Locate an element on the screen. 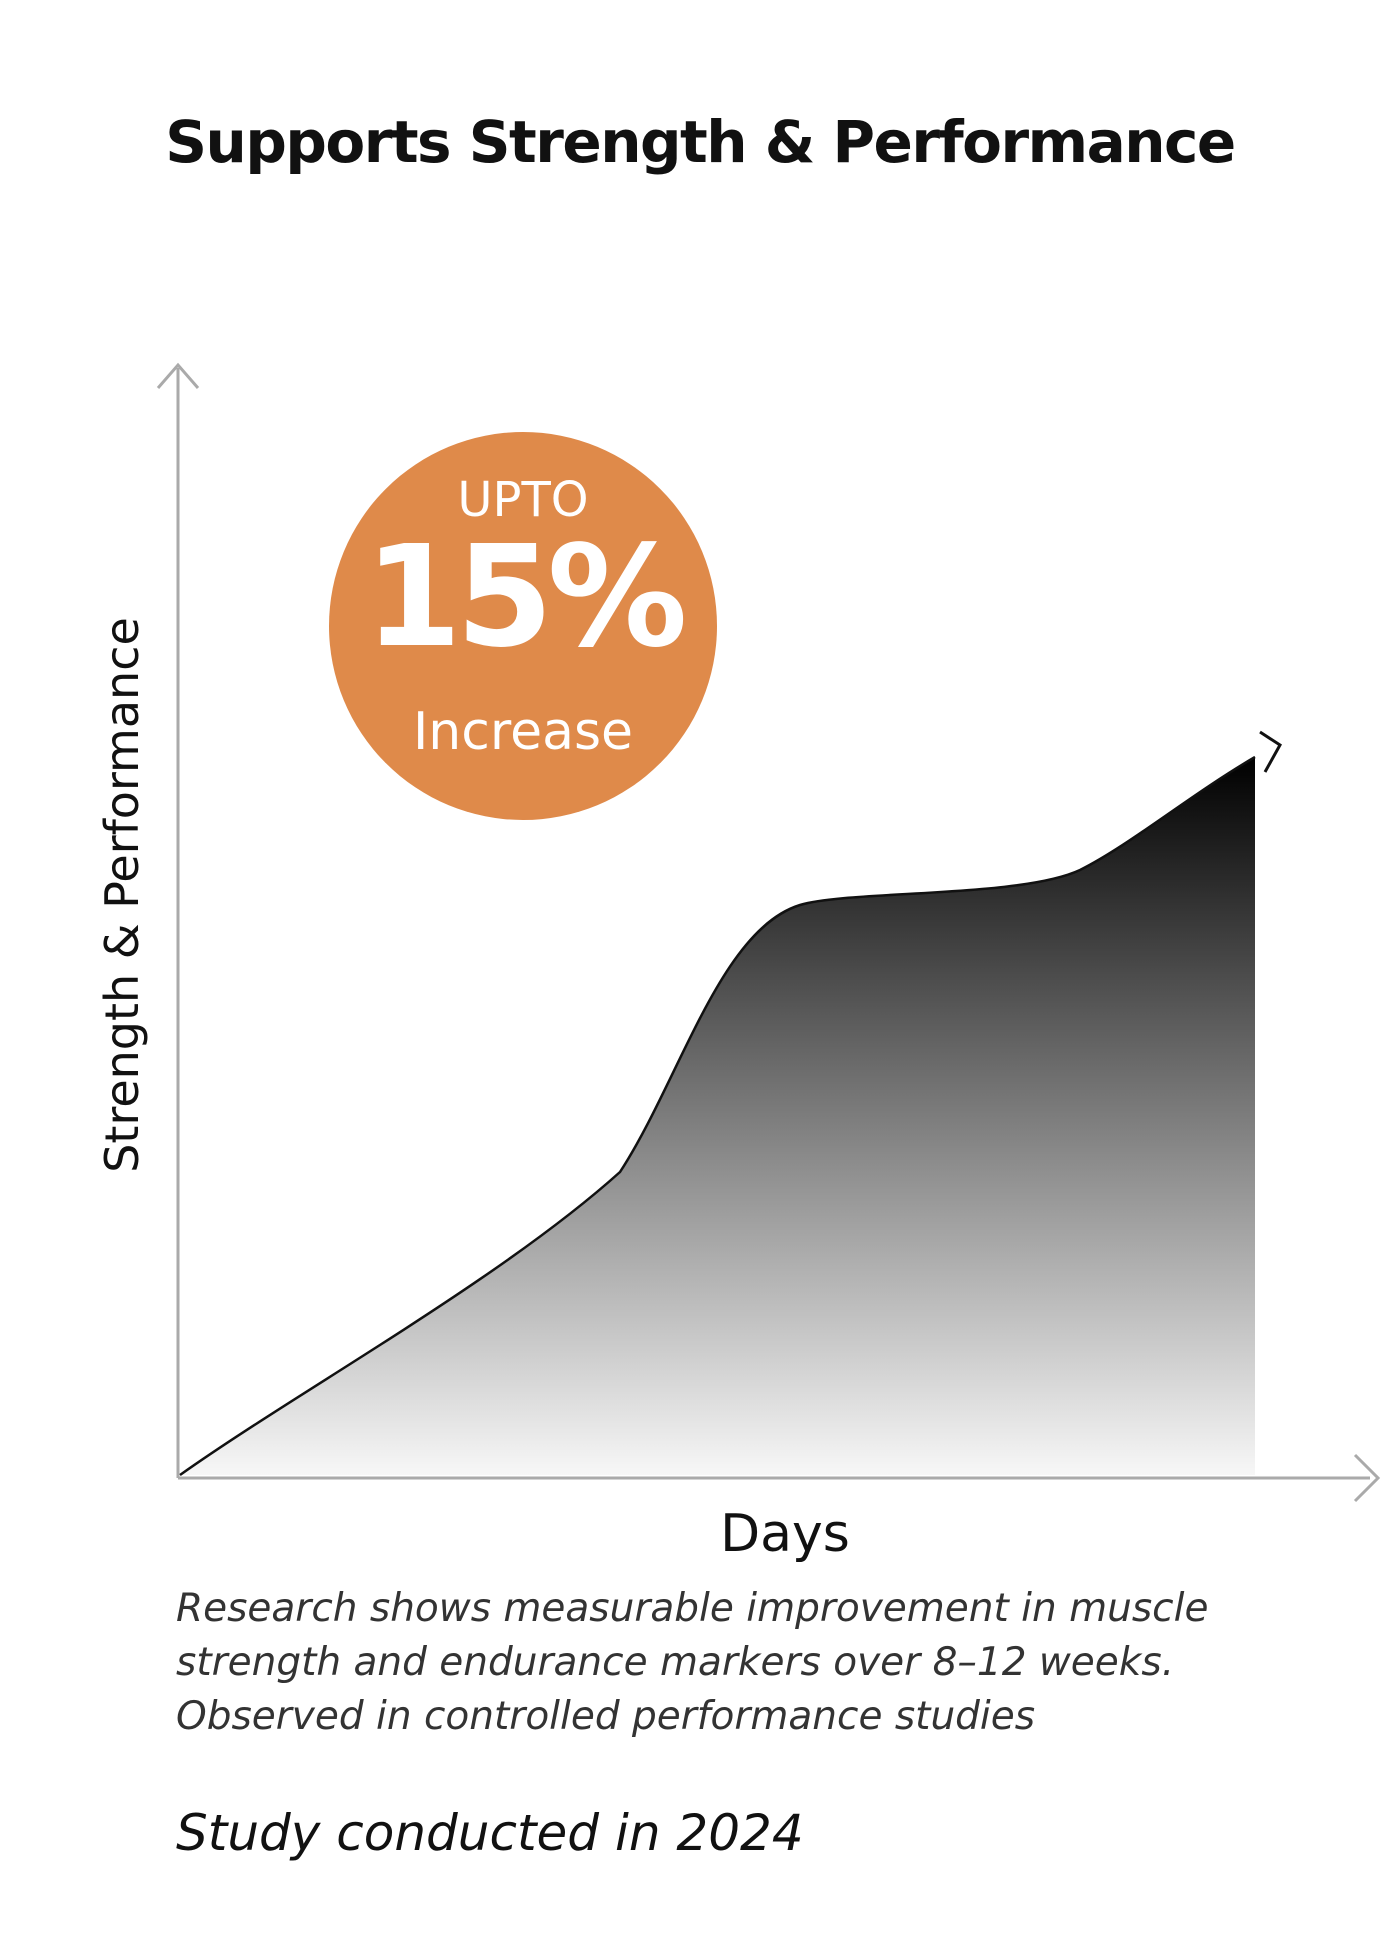 Image resolution: width=1400 pixels, height=1960 pixels. badge-upto-label: UPTO is located at coordinates (523, 500).